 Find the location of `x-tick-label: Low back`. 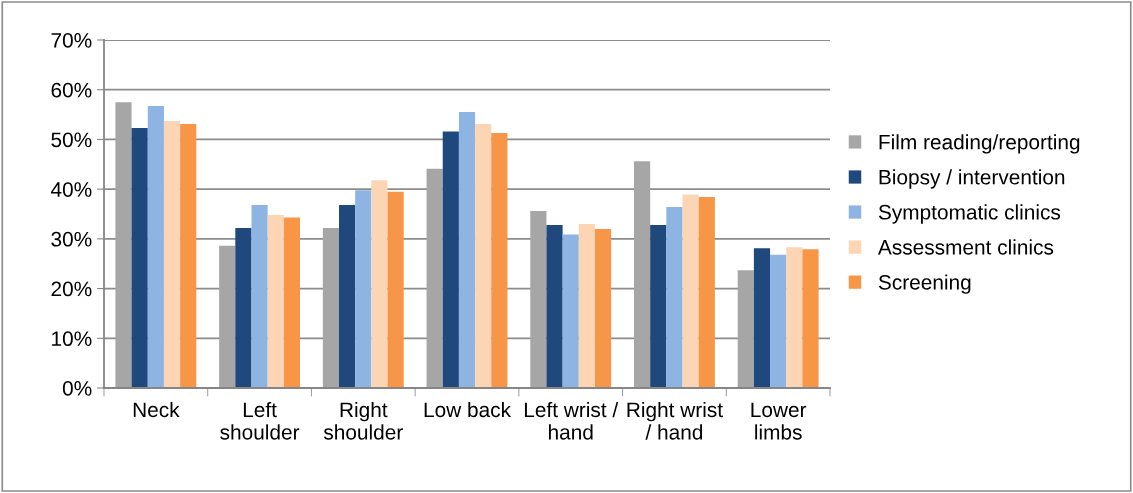

x-tick-label: Low back is located at coordinates (468, 409).